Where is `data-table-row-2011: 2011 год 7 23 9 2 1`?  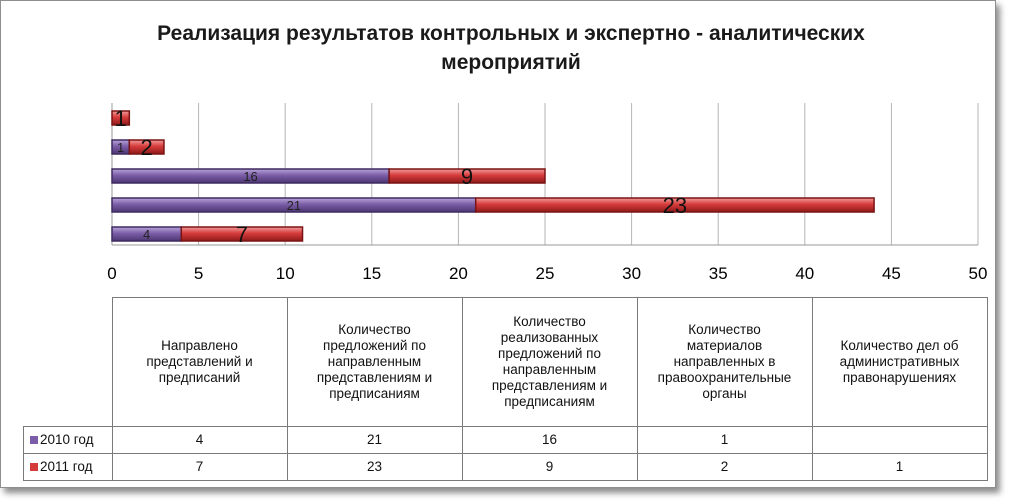
data-table-row-2011: 2011 год 7 23 9 2 1 is located at coordinates (505, 466).